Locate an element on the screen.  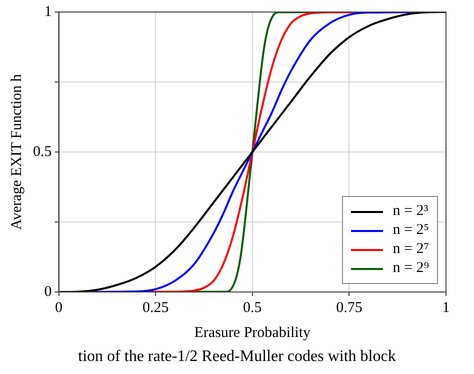
x-tick-label: 0.75 is located at coordinates (349, 308).